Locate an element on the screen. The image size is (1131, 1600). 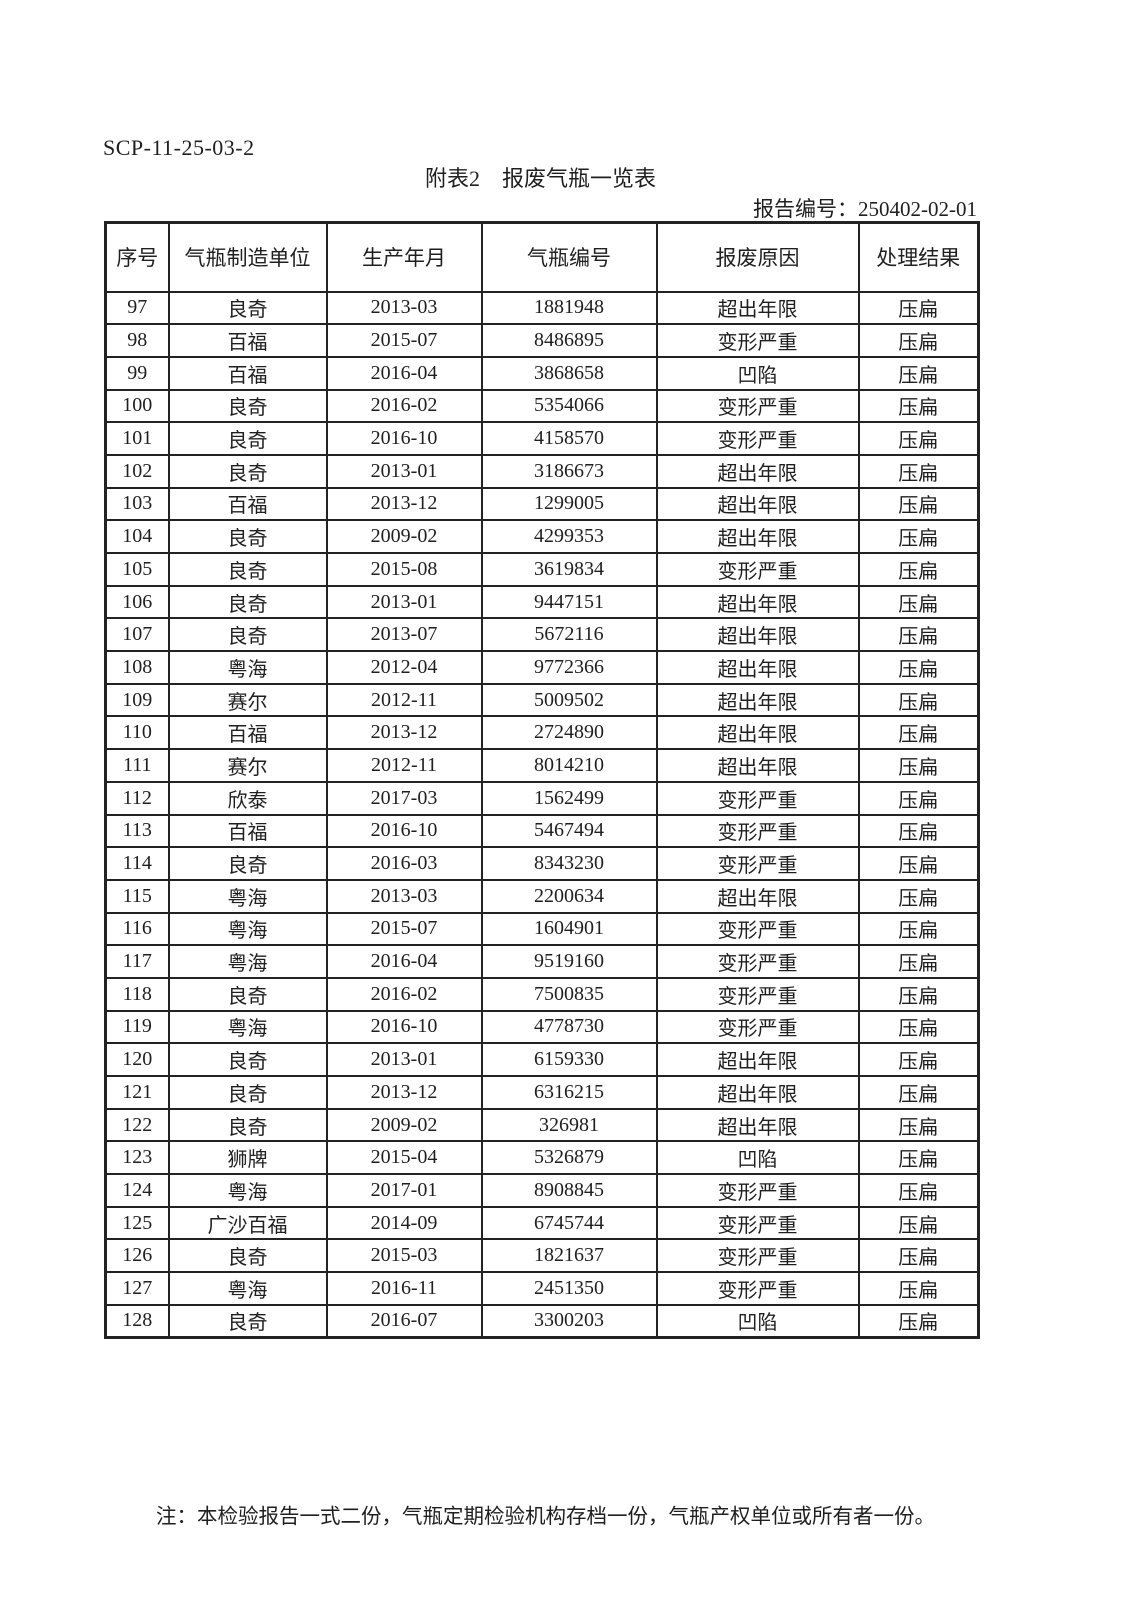
cell-cylinder-number: 9447151 is located at coordinates (569, 602).